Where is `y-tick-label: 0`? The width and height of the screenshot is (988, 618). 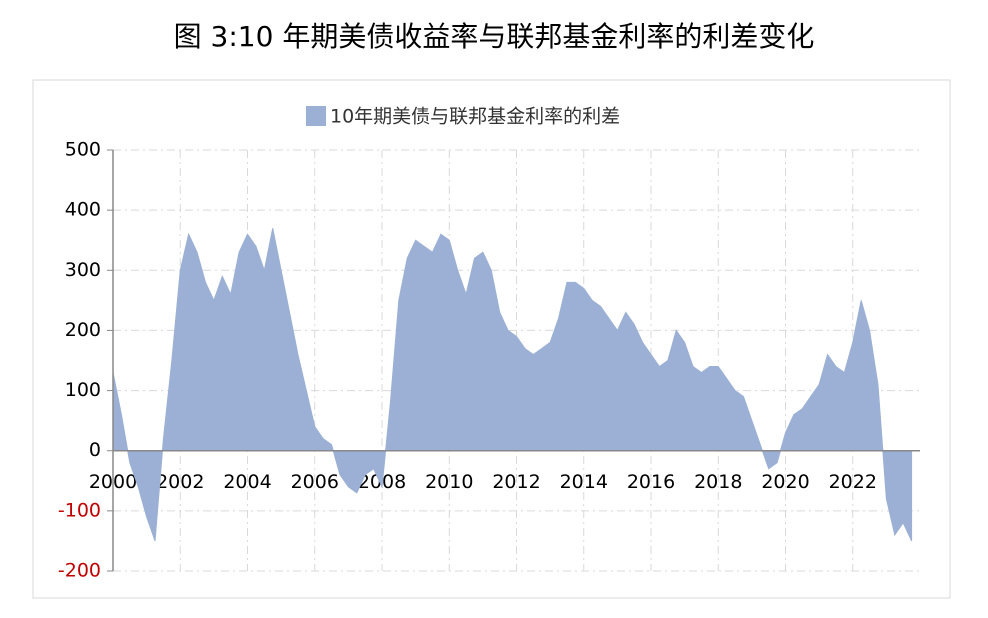
y-tick-label: 0 is located at coordinates (95, 450).